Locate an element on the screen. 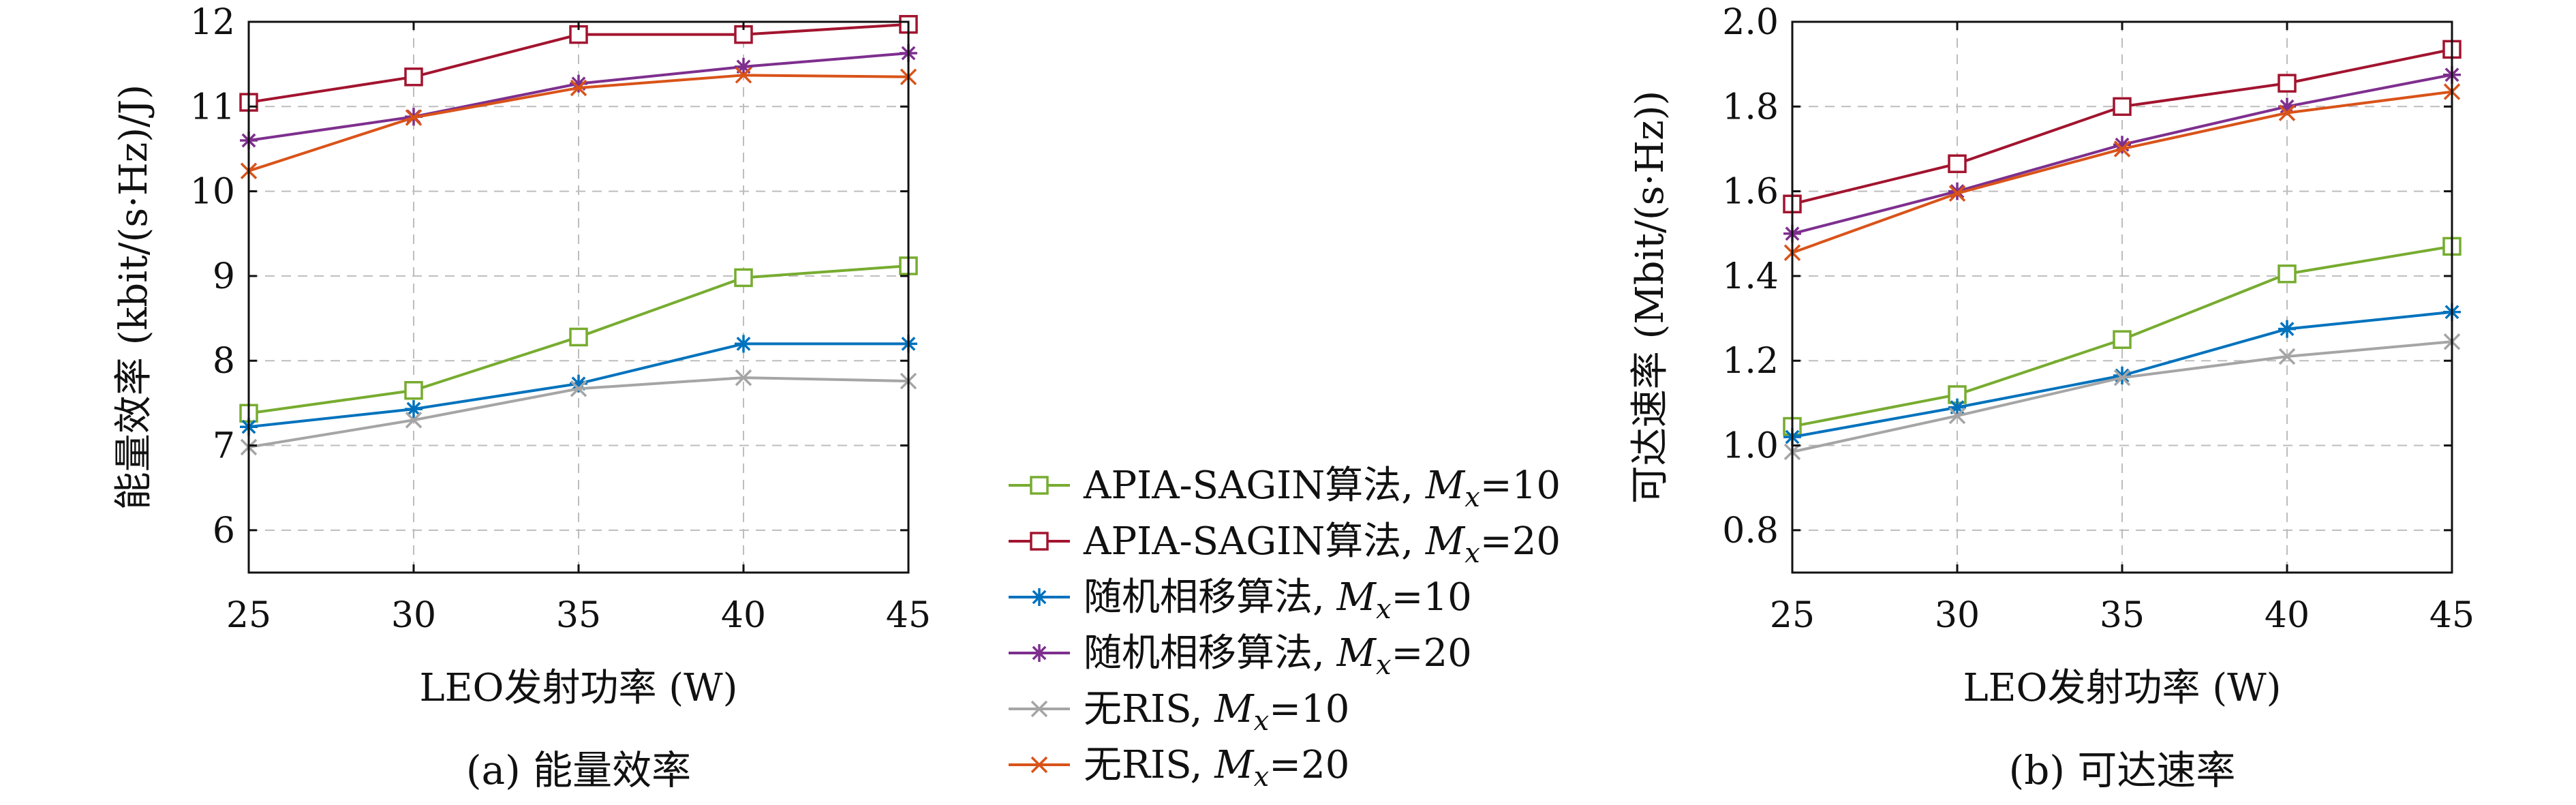  xtick-label-1-3: 40 is located at coordinates (2287, 615).